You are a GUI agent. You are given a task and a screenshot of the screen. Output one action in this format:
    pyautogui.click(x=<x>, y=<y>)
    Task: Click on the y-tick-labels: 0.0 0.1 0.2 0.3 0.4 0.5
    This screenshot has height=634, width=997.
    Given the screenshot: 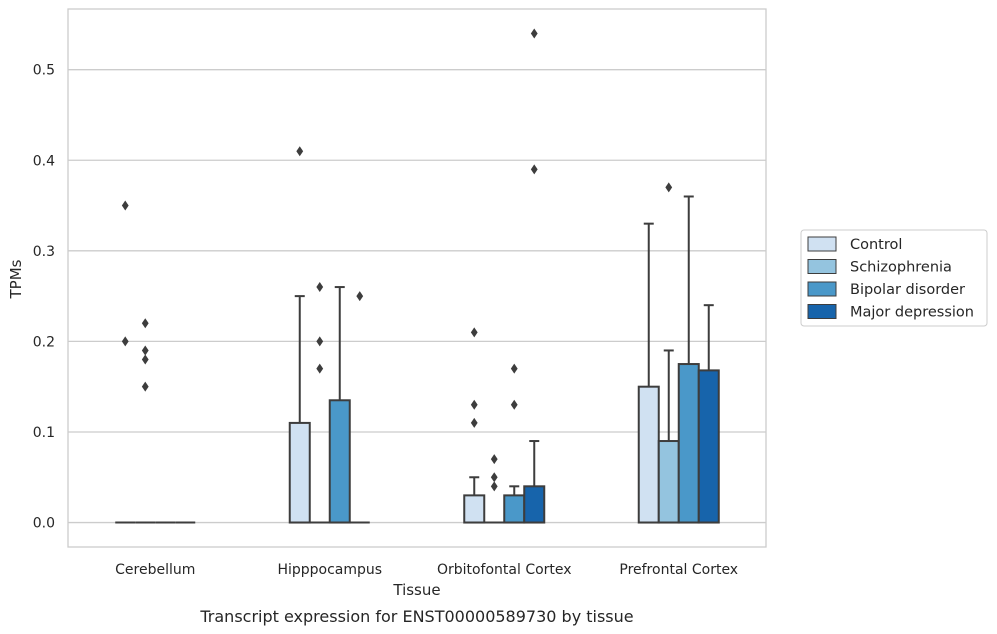 What is the action you would take?
    pyautogui.click(x=44, y=297)
    